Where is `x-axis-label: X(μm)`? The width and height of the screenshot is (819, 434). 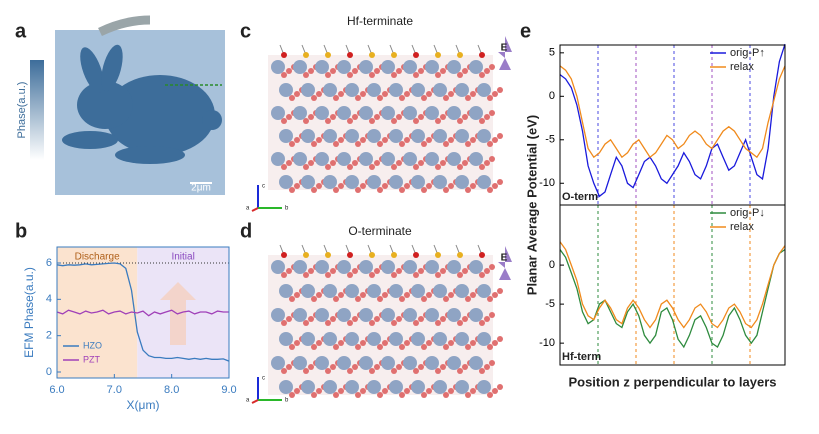 x-axis-label: X(μm) is located at coordinates (143, 405).